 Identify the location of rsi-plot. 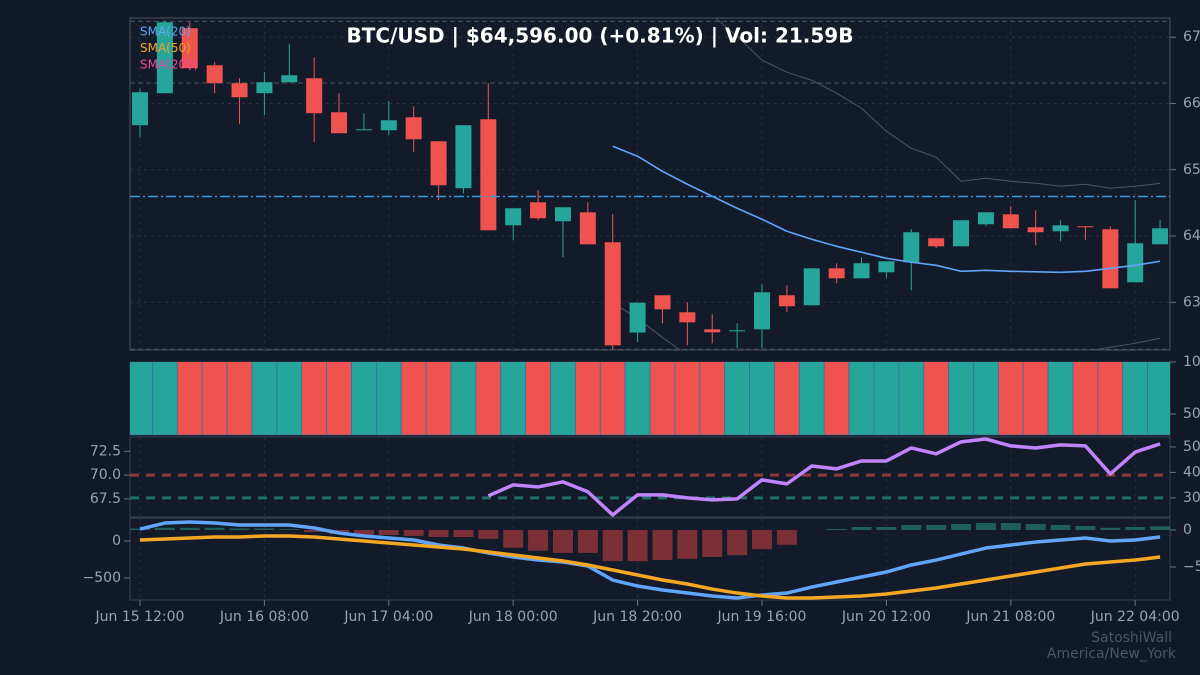
(650, 477).